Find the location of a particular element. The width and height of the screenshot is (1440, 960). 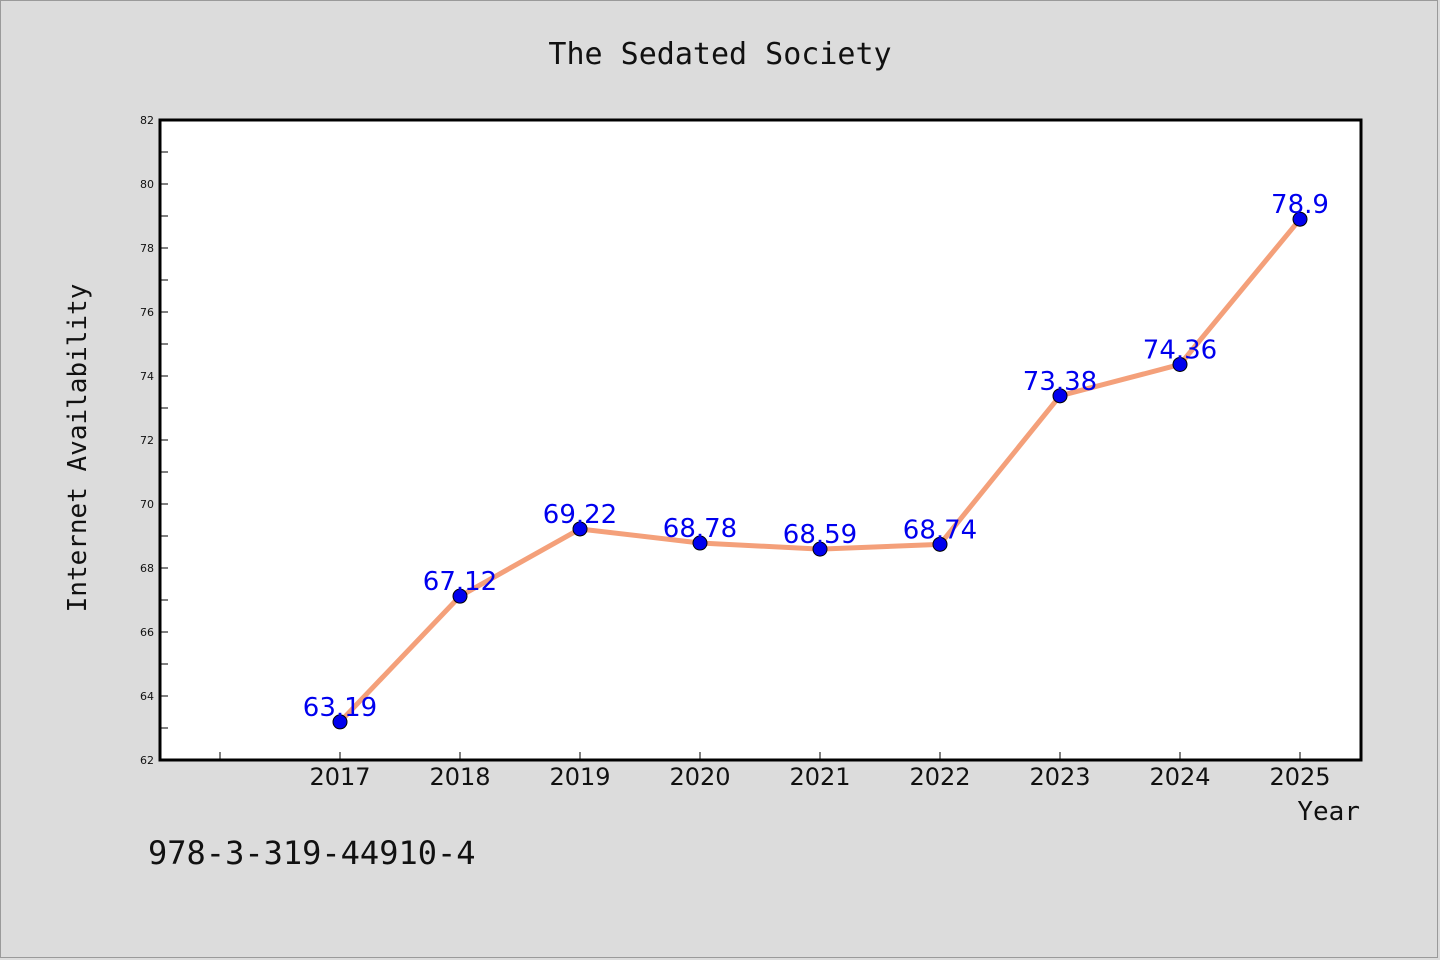

x-tick-label: 2021 is located at coordinates (819, 777).